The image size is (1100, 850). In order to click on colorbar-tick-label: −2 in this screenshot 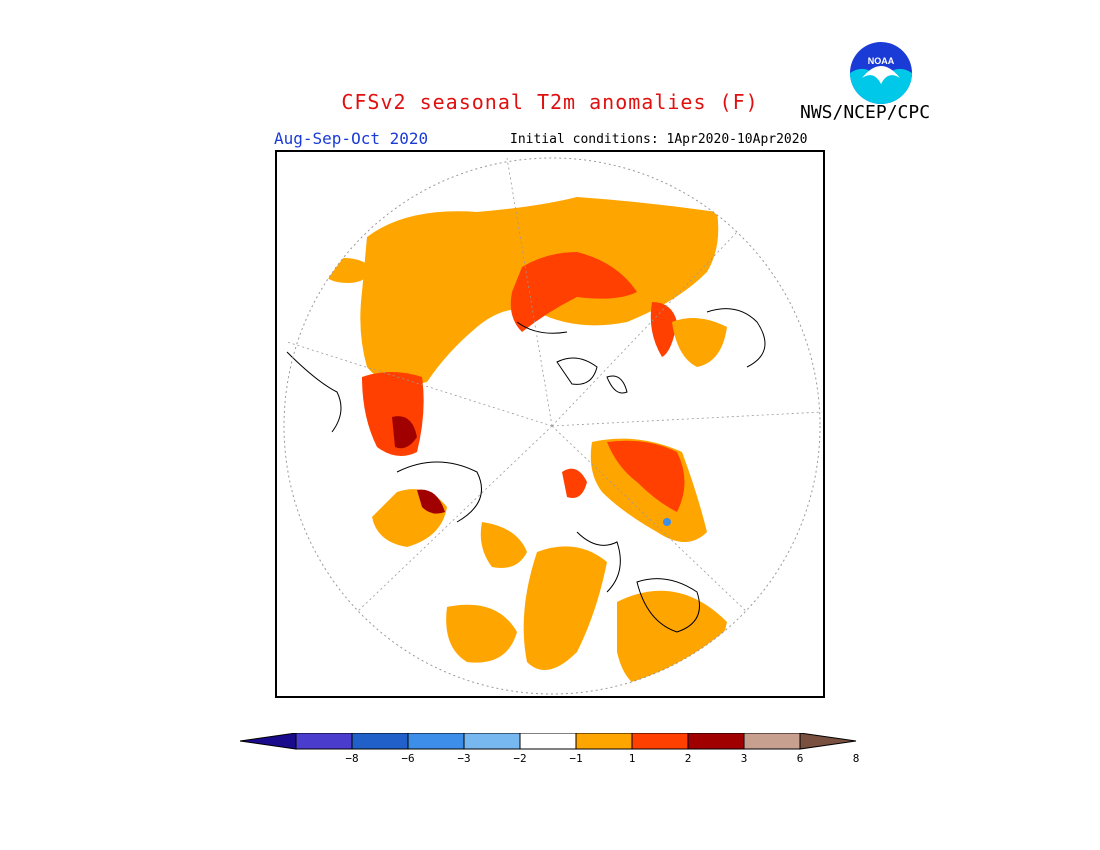, I will do `click(520, 758)`.